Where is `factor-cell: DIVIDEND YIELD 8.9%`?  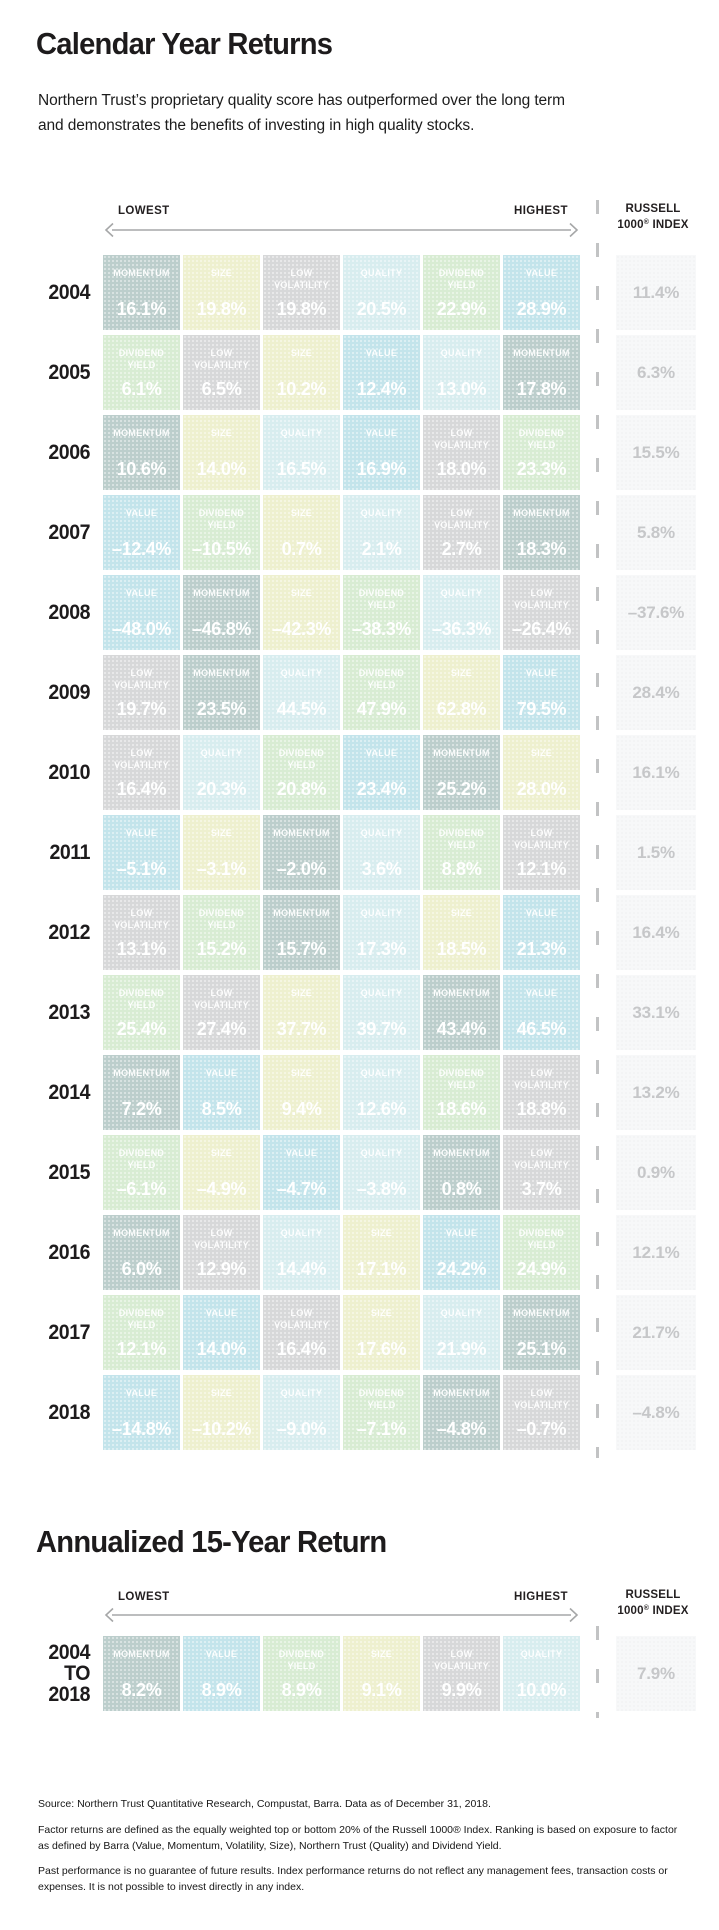
factor-cell: DIVIDEND YIELD 8.9% is located at coordinates (301, 1673).